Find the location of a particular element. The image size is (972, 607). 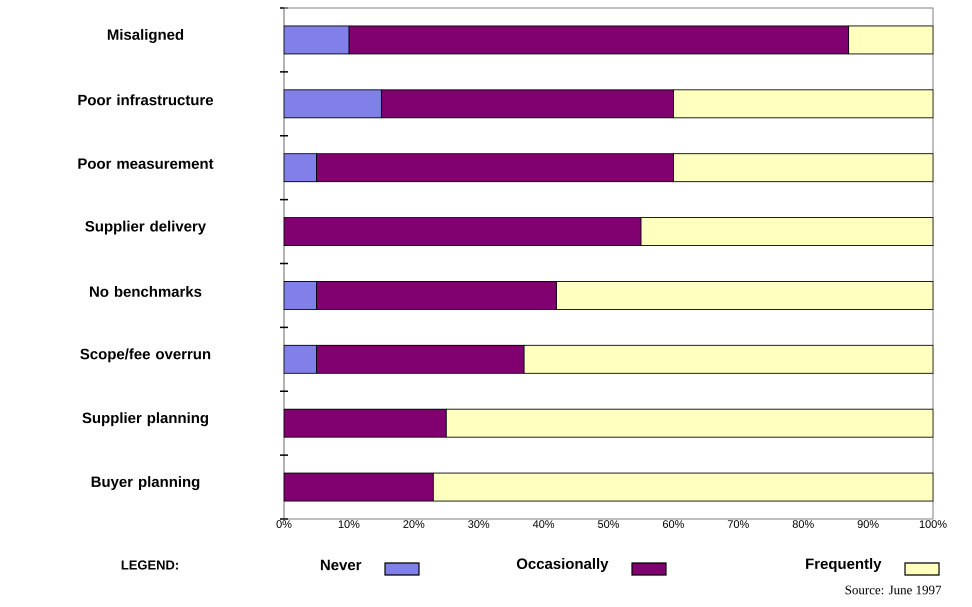

x-tick-label: 20% is located at coordinates (413, 524).